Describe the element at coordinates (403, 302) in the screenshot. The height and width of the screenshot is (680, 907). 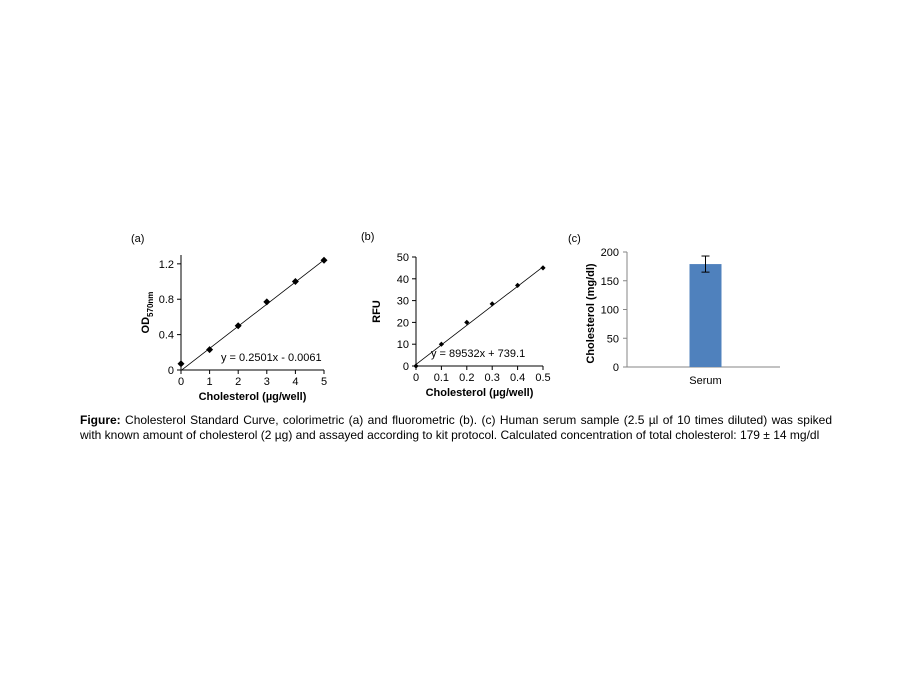
I see `y-tick-label: 30` at that location.